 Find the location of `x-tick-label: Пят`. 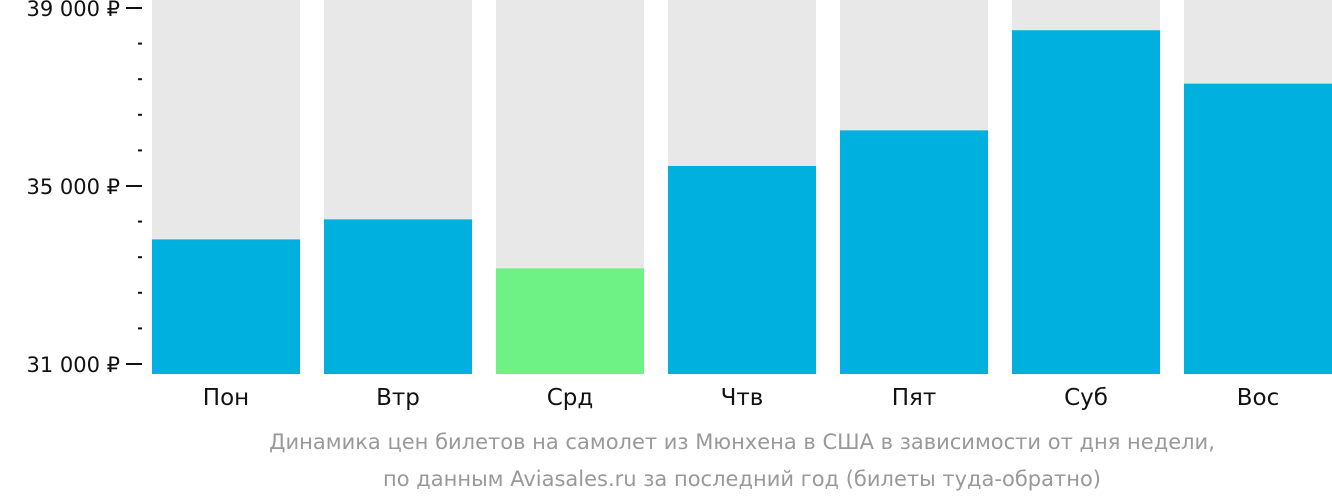

x-tick-label: Пят is located at coordinates (914, 398).